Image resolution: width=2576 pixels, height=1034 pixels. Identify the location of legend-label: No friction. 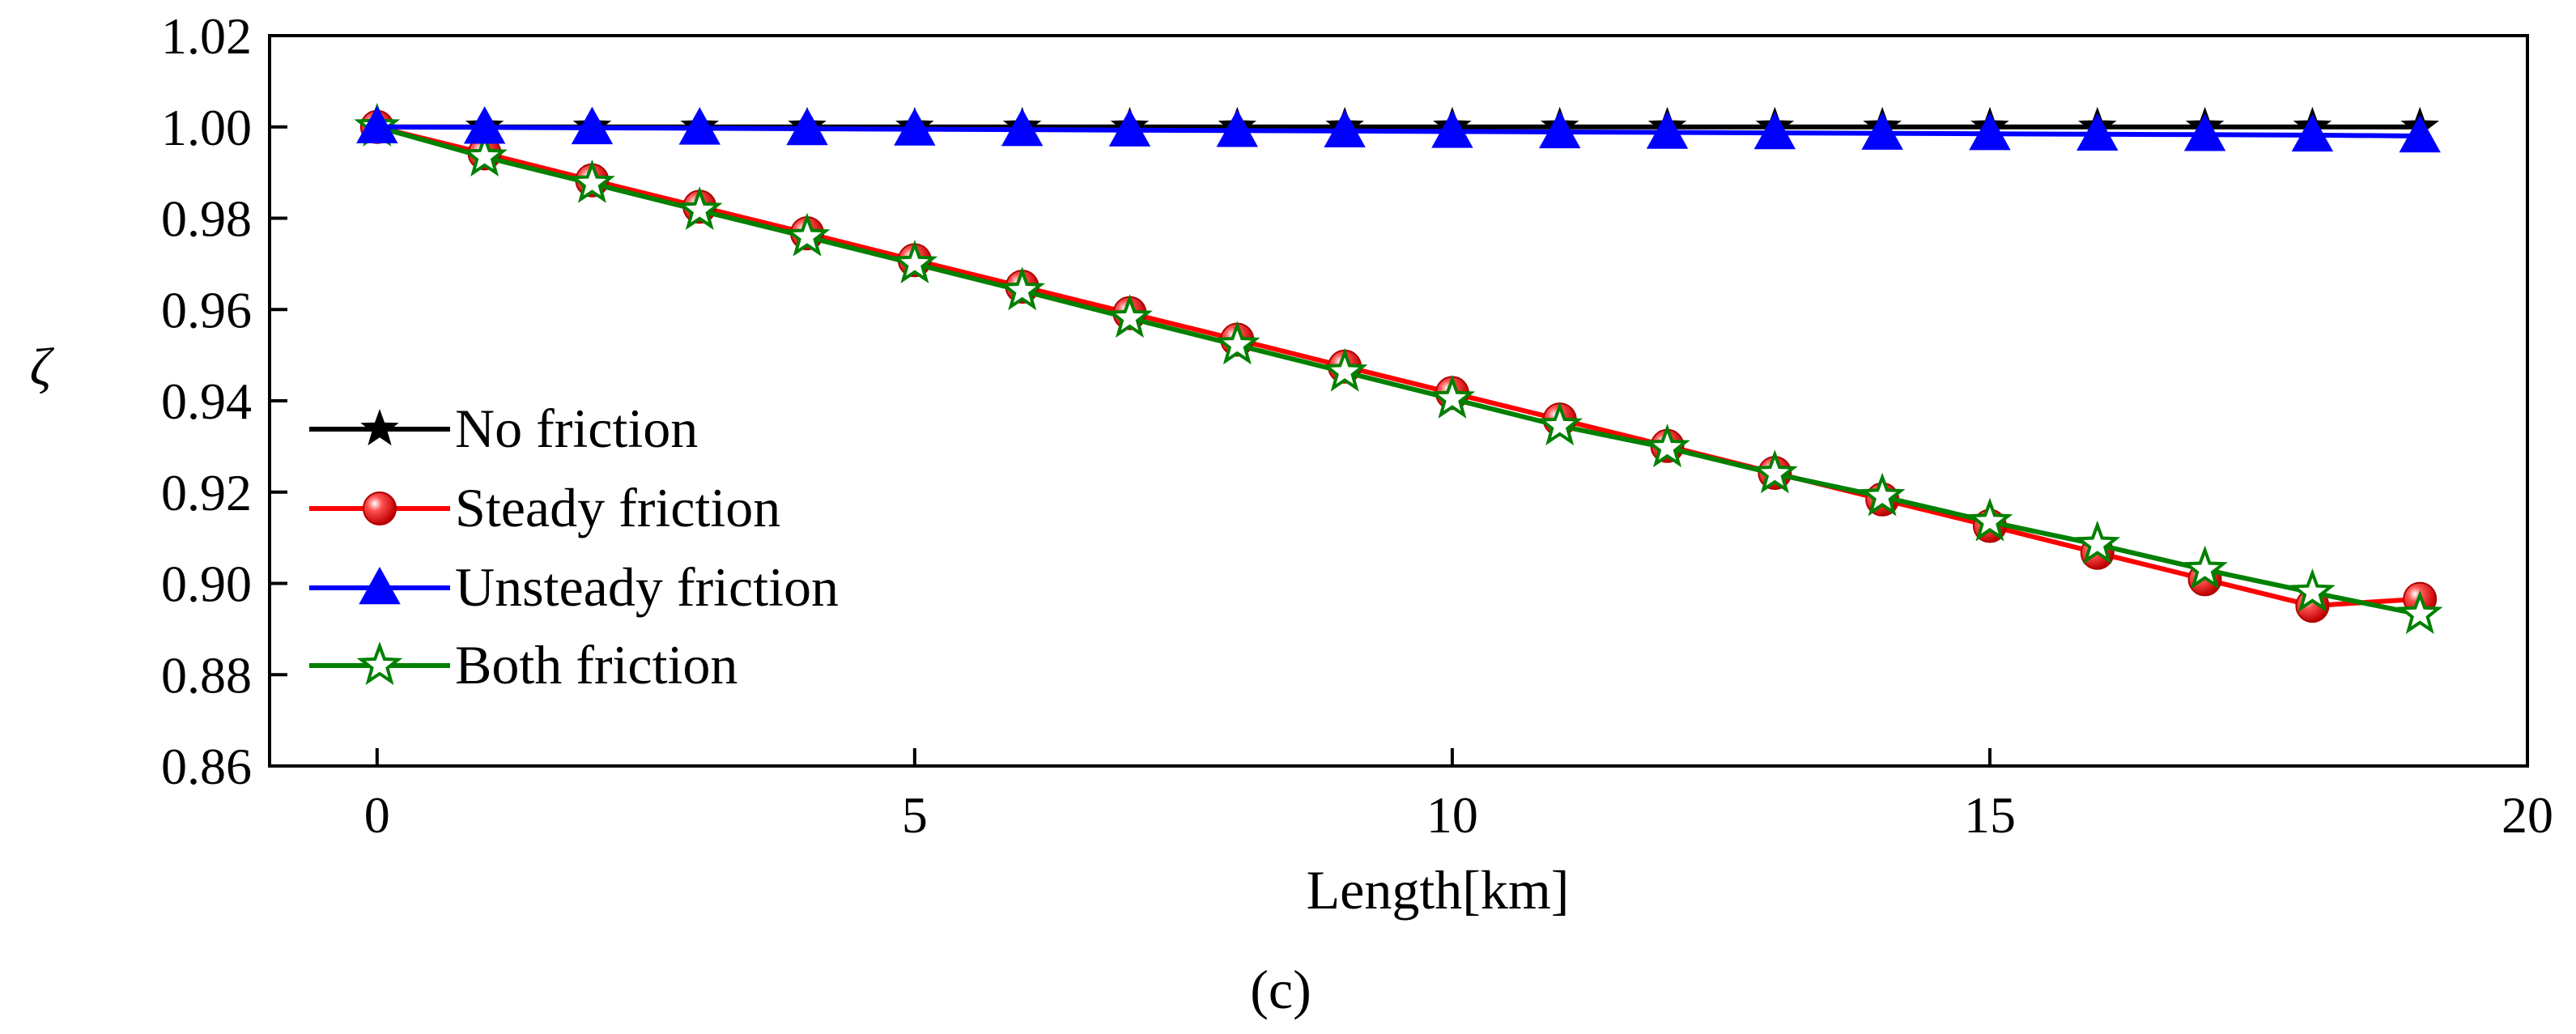
(577, 428).